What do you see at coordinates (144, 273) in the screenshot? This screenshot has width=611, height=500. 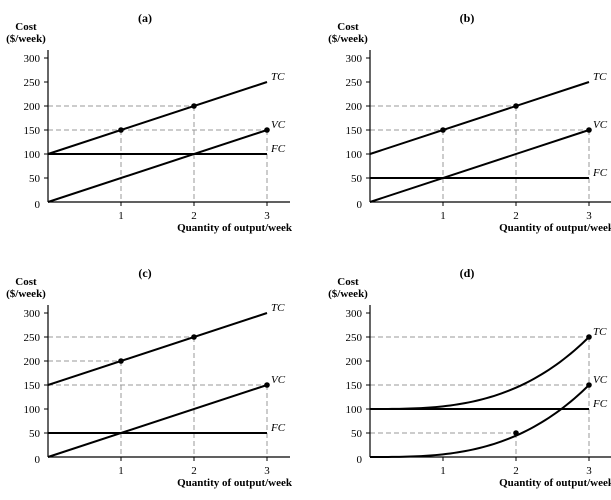 I see `panel-title: (c)` at bounding box center [144, 273].